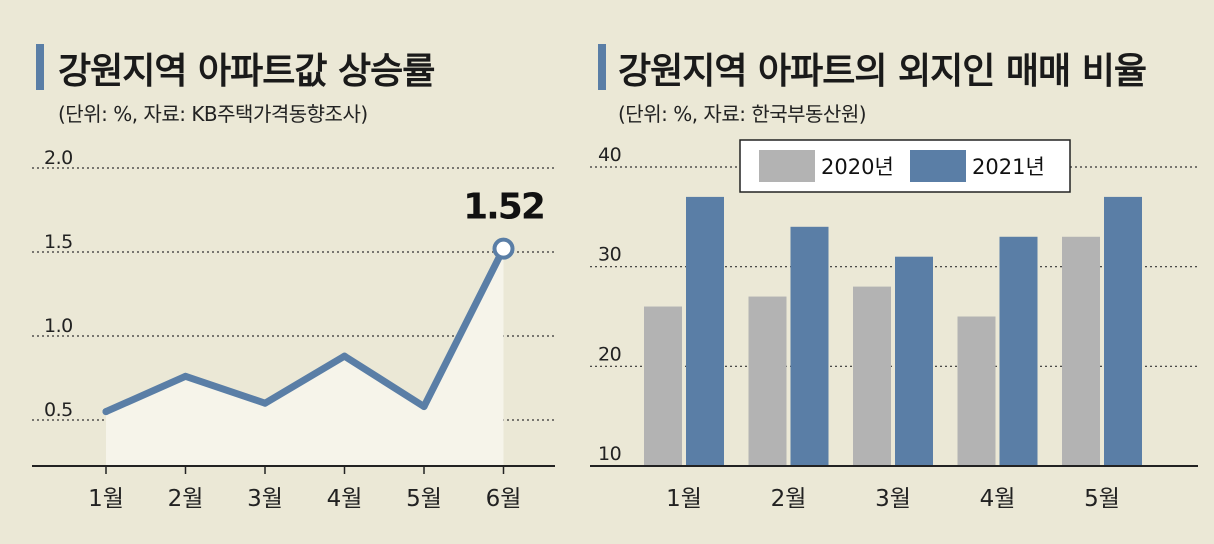 This screenshot has width=1214, height=544. Describe the element at coordinates (58, 242) in the screenshot. I see `y-tick-label: 1.5` at that location.